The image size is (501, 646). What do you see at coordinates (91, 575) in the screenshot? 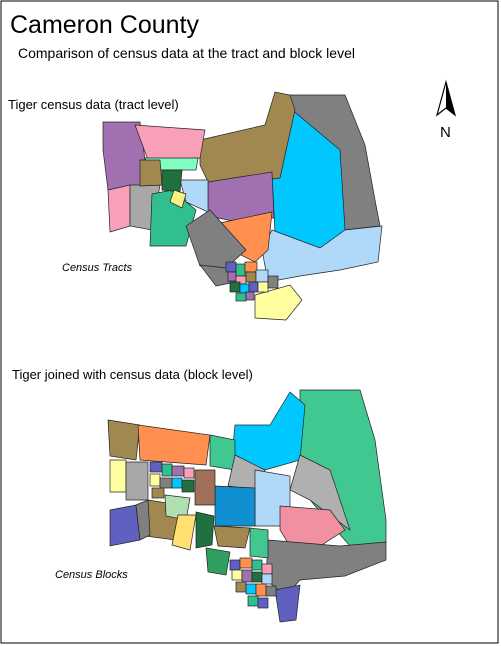
I see `map-label: Census Blocks` at bounding box center [91, 575].